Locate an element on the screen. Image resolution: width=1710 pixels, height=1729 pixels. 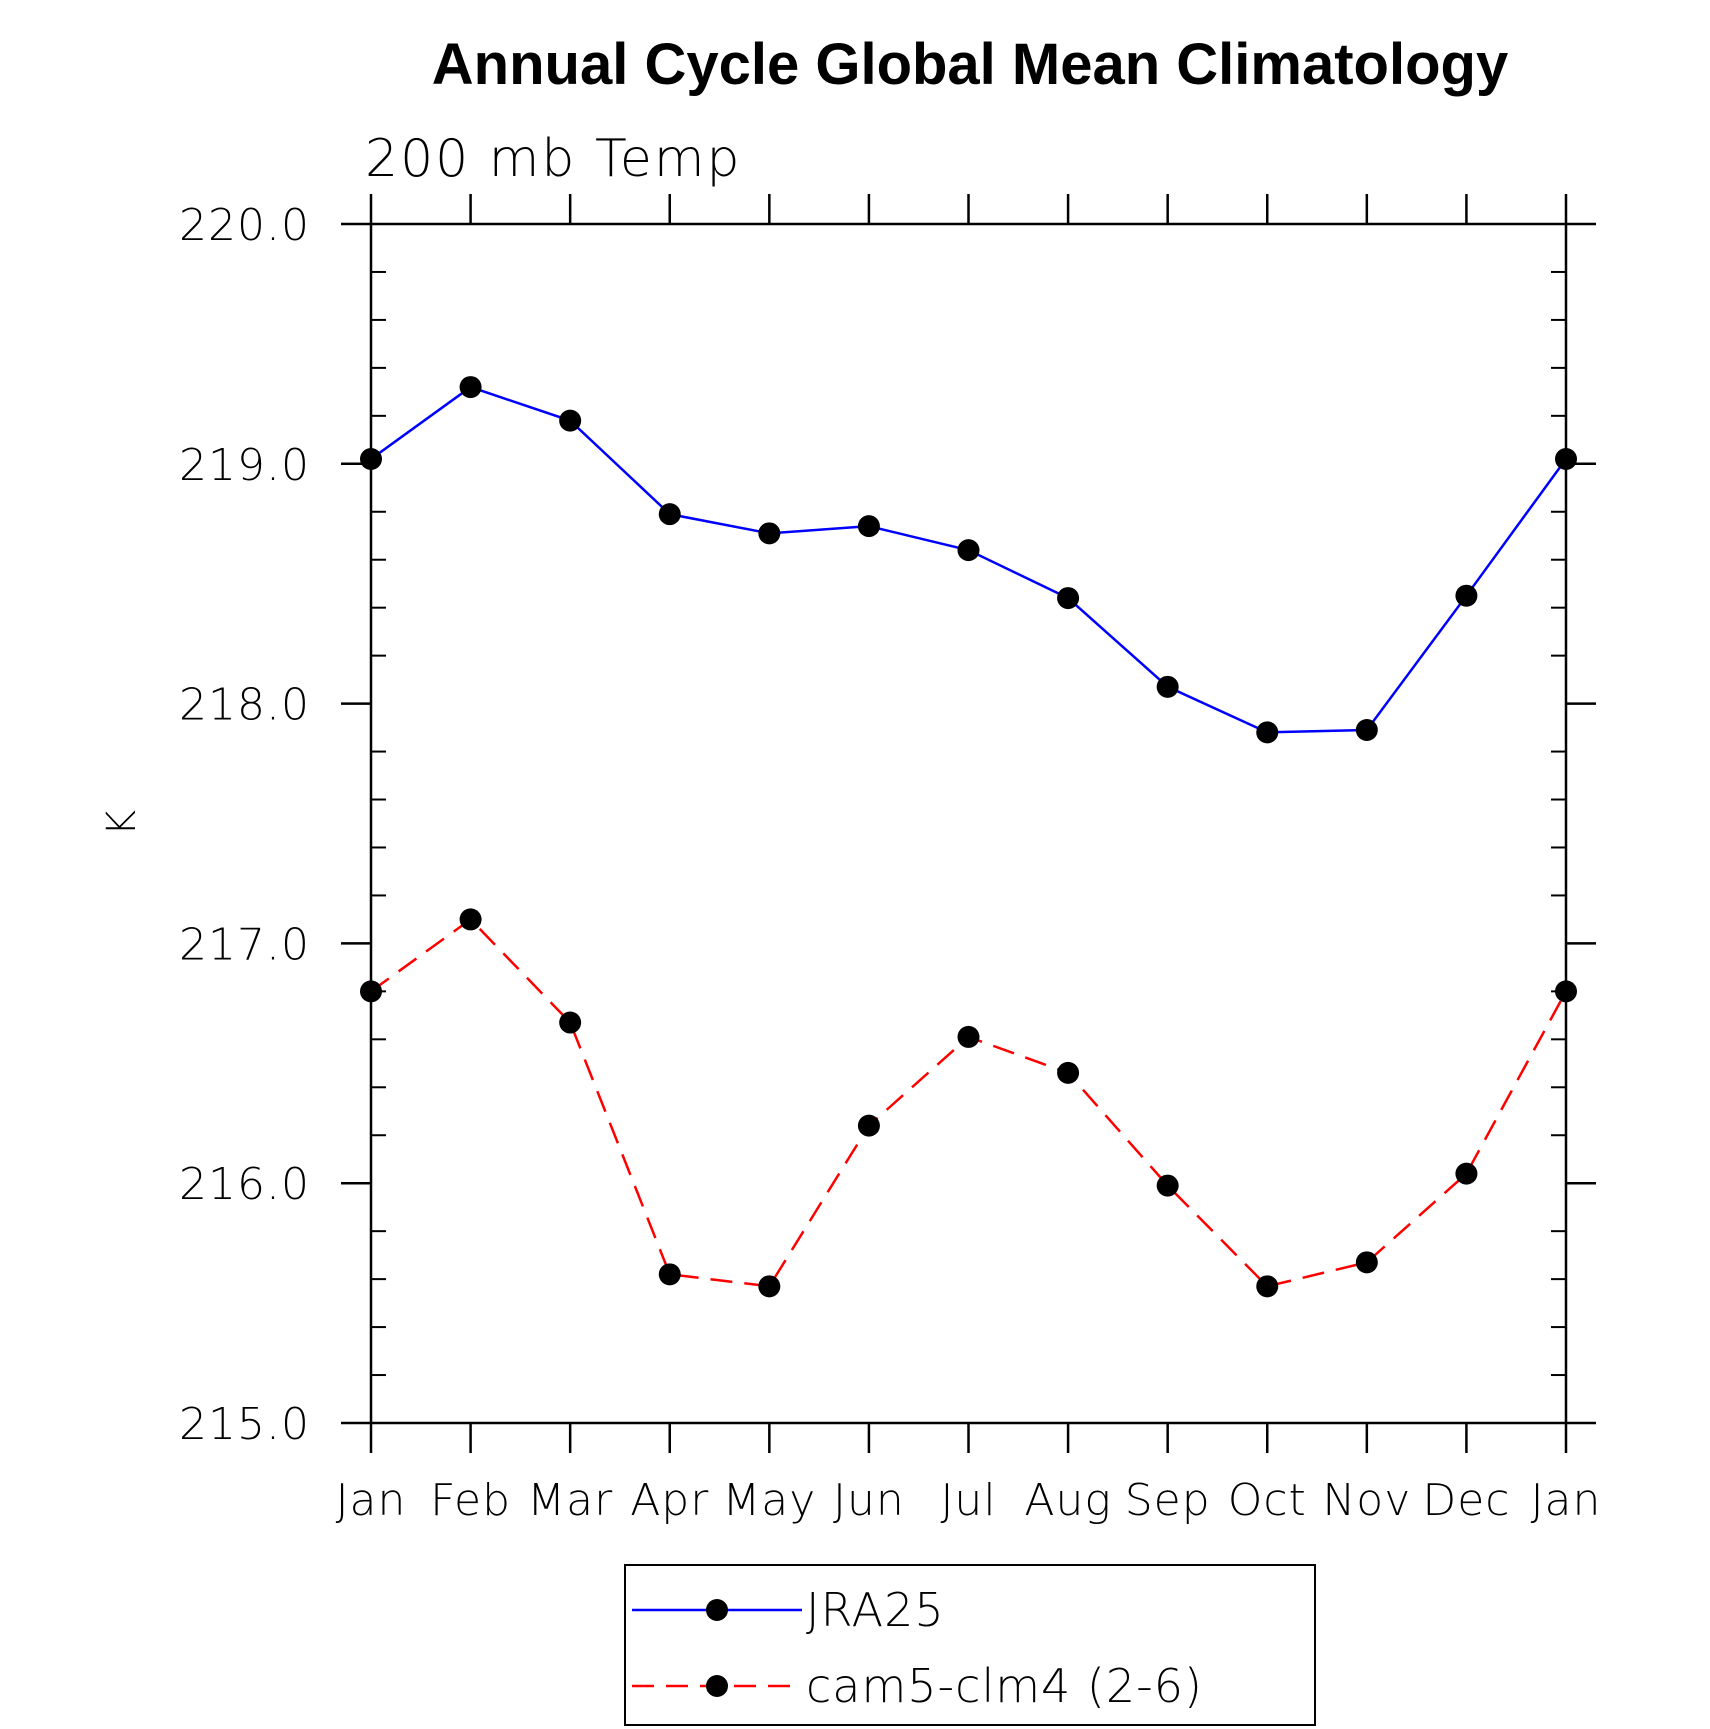
y-tick-label: 219.0 is located at coordinates (244, 465).